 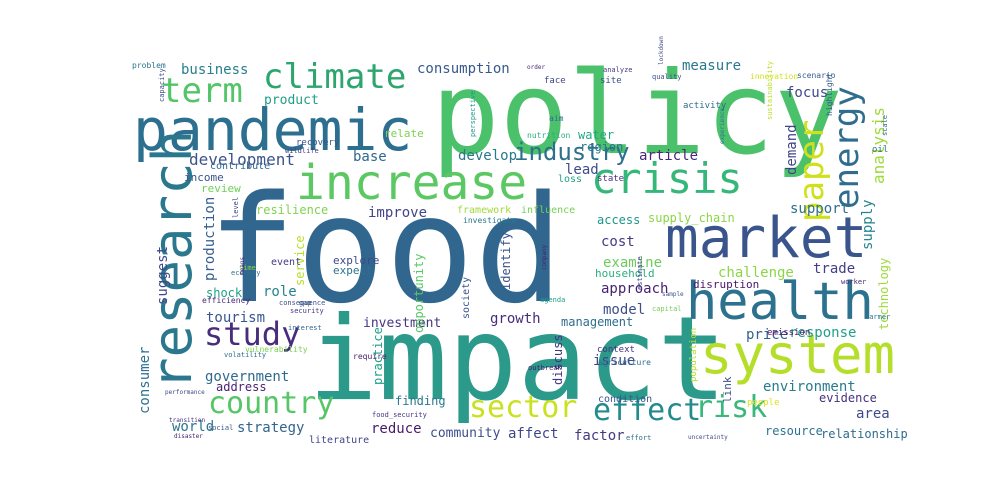 I want to click on word-increase: increase, so click(x=412, y=183).